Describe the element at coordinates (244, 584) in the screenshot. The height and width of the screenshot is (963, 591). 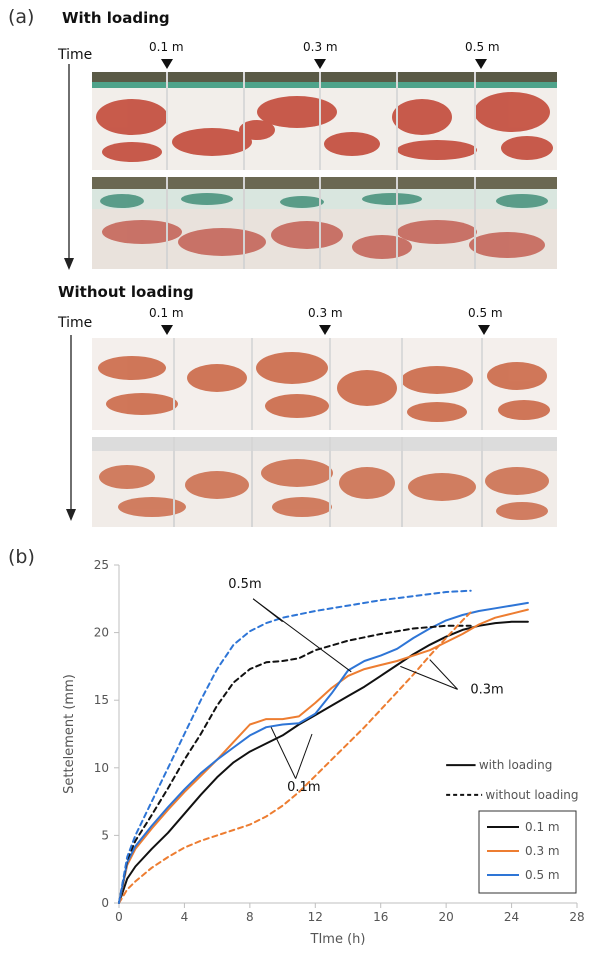
I see `annotation-label: 0.5m` at that location.